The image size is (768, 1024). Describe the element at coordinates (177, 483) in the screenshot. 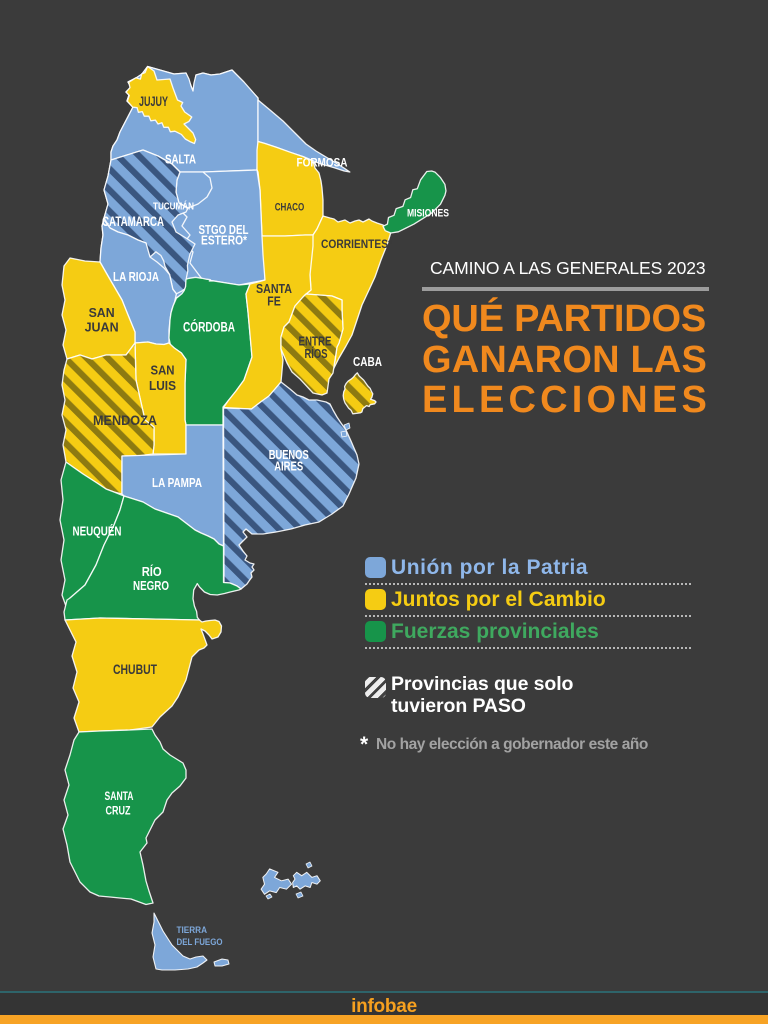

I see `svg-text: LA PAMPA` at that location.